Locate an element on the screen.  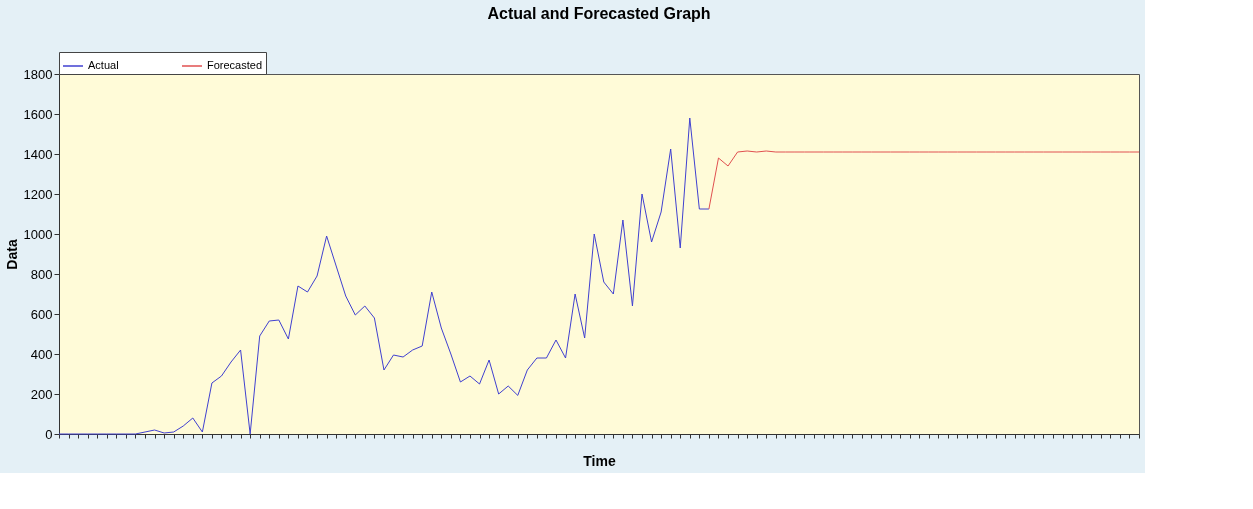
line-series is located at coordinates (924, 180).